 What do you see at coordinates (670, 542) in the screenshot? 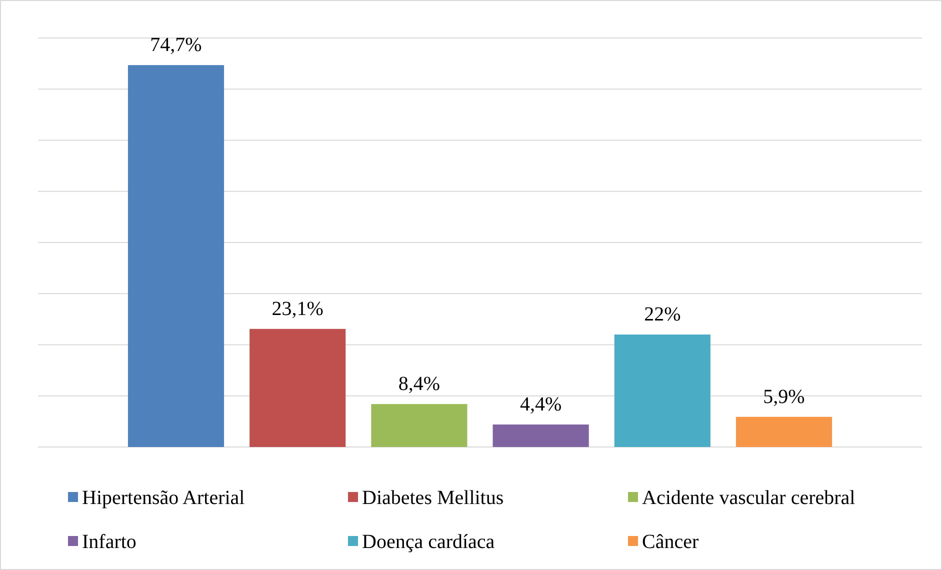
I see `legend-label: Câncer` at bounding box center [670, 542].